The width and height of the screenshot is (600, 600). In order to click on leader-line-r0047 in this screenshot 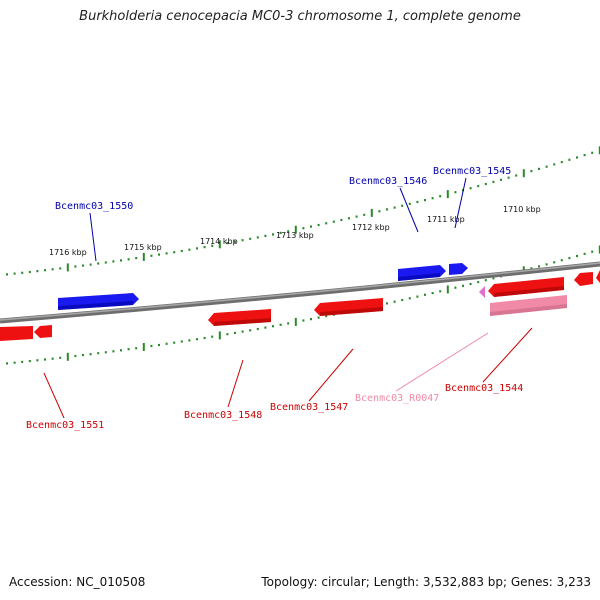, I will do `click(442, 362)`.